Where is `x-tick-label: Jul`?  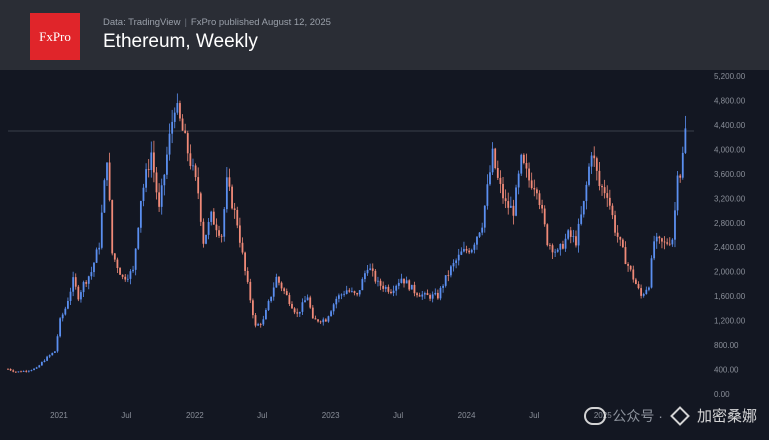 x-tick-label: Jul is located at coordinates (398, 415).